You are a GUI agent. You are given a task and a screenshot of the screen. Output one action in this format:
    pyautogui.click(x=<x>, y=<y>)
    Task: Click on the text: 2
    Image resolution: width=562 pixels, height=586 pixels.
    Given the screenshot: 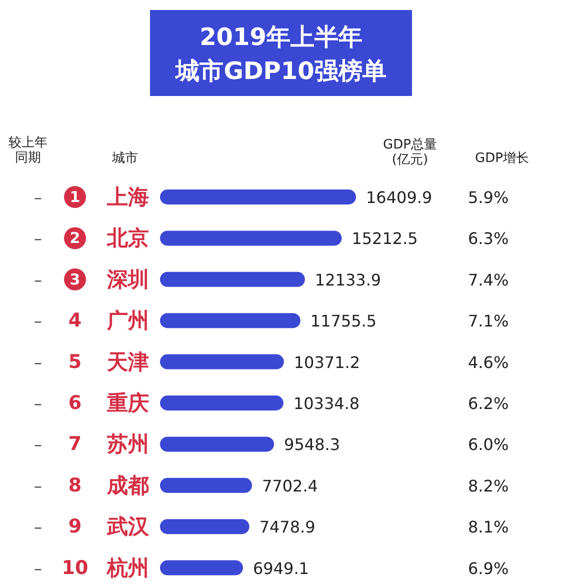 What is the action you would take?
    pyautogui.click(x=75, y=238)
    